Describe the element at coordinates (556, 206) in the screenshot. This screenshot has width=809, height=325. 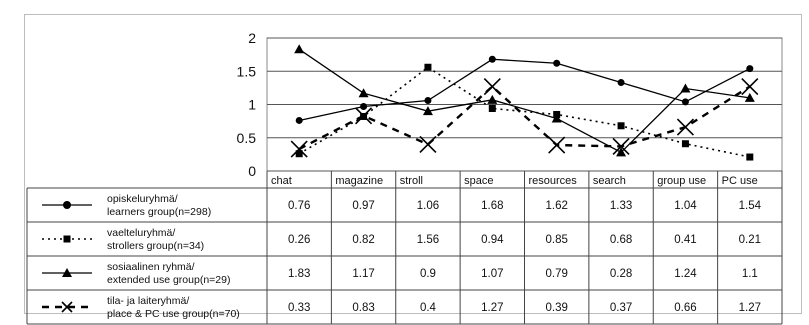
I see `data-table-cell: 1.62` at that location.